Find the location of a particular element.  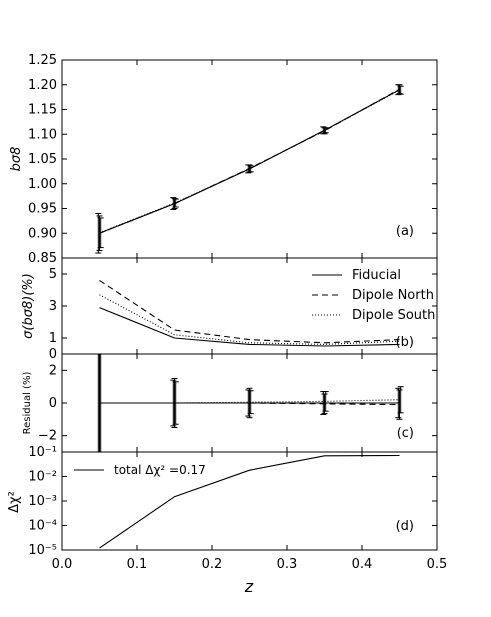

x-tick-label: 0.4 is located at coordinates (362, 564).